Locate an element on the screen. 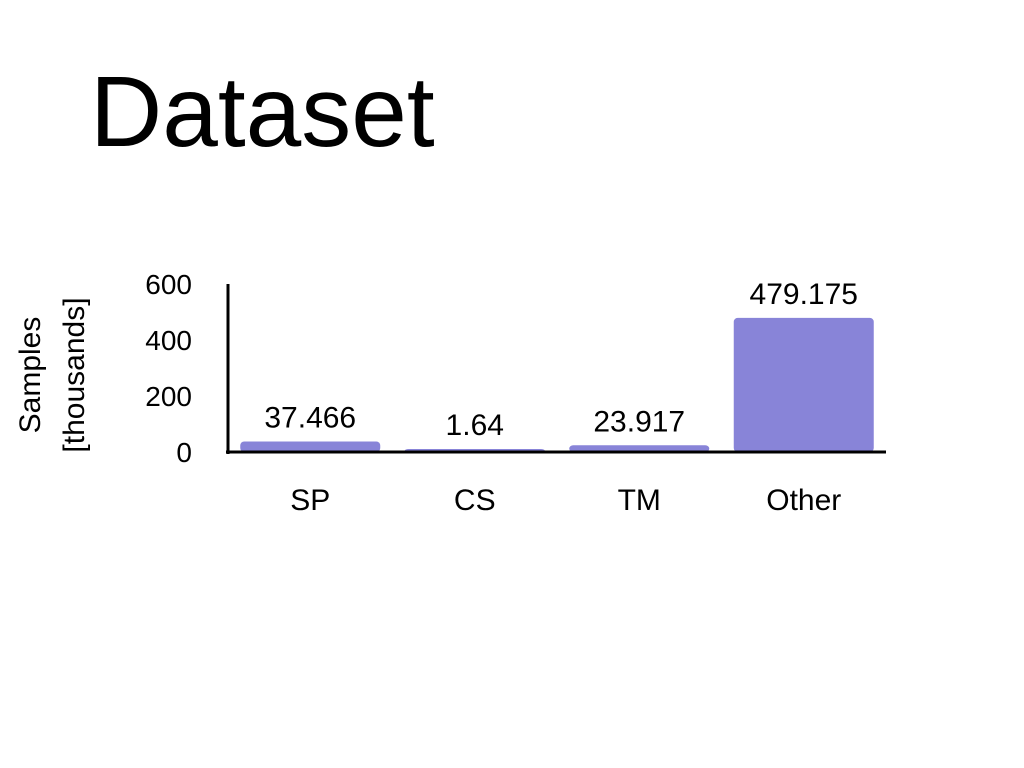 The image size is (1024, 768). bar-sp is located at coordinates (310, 446).